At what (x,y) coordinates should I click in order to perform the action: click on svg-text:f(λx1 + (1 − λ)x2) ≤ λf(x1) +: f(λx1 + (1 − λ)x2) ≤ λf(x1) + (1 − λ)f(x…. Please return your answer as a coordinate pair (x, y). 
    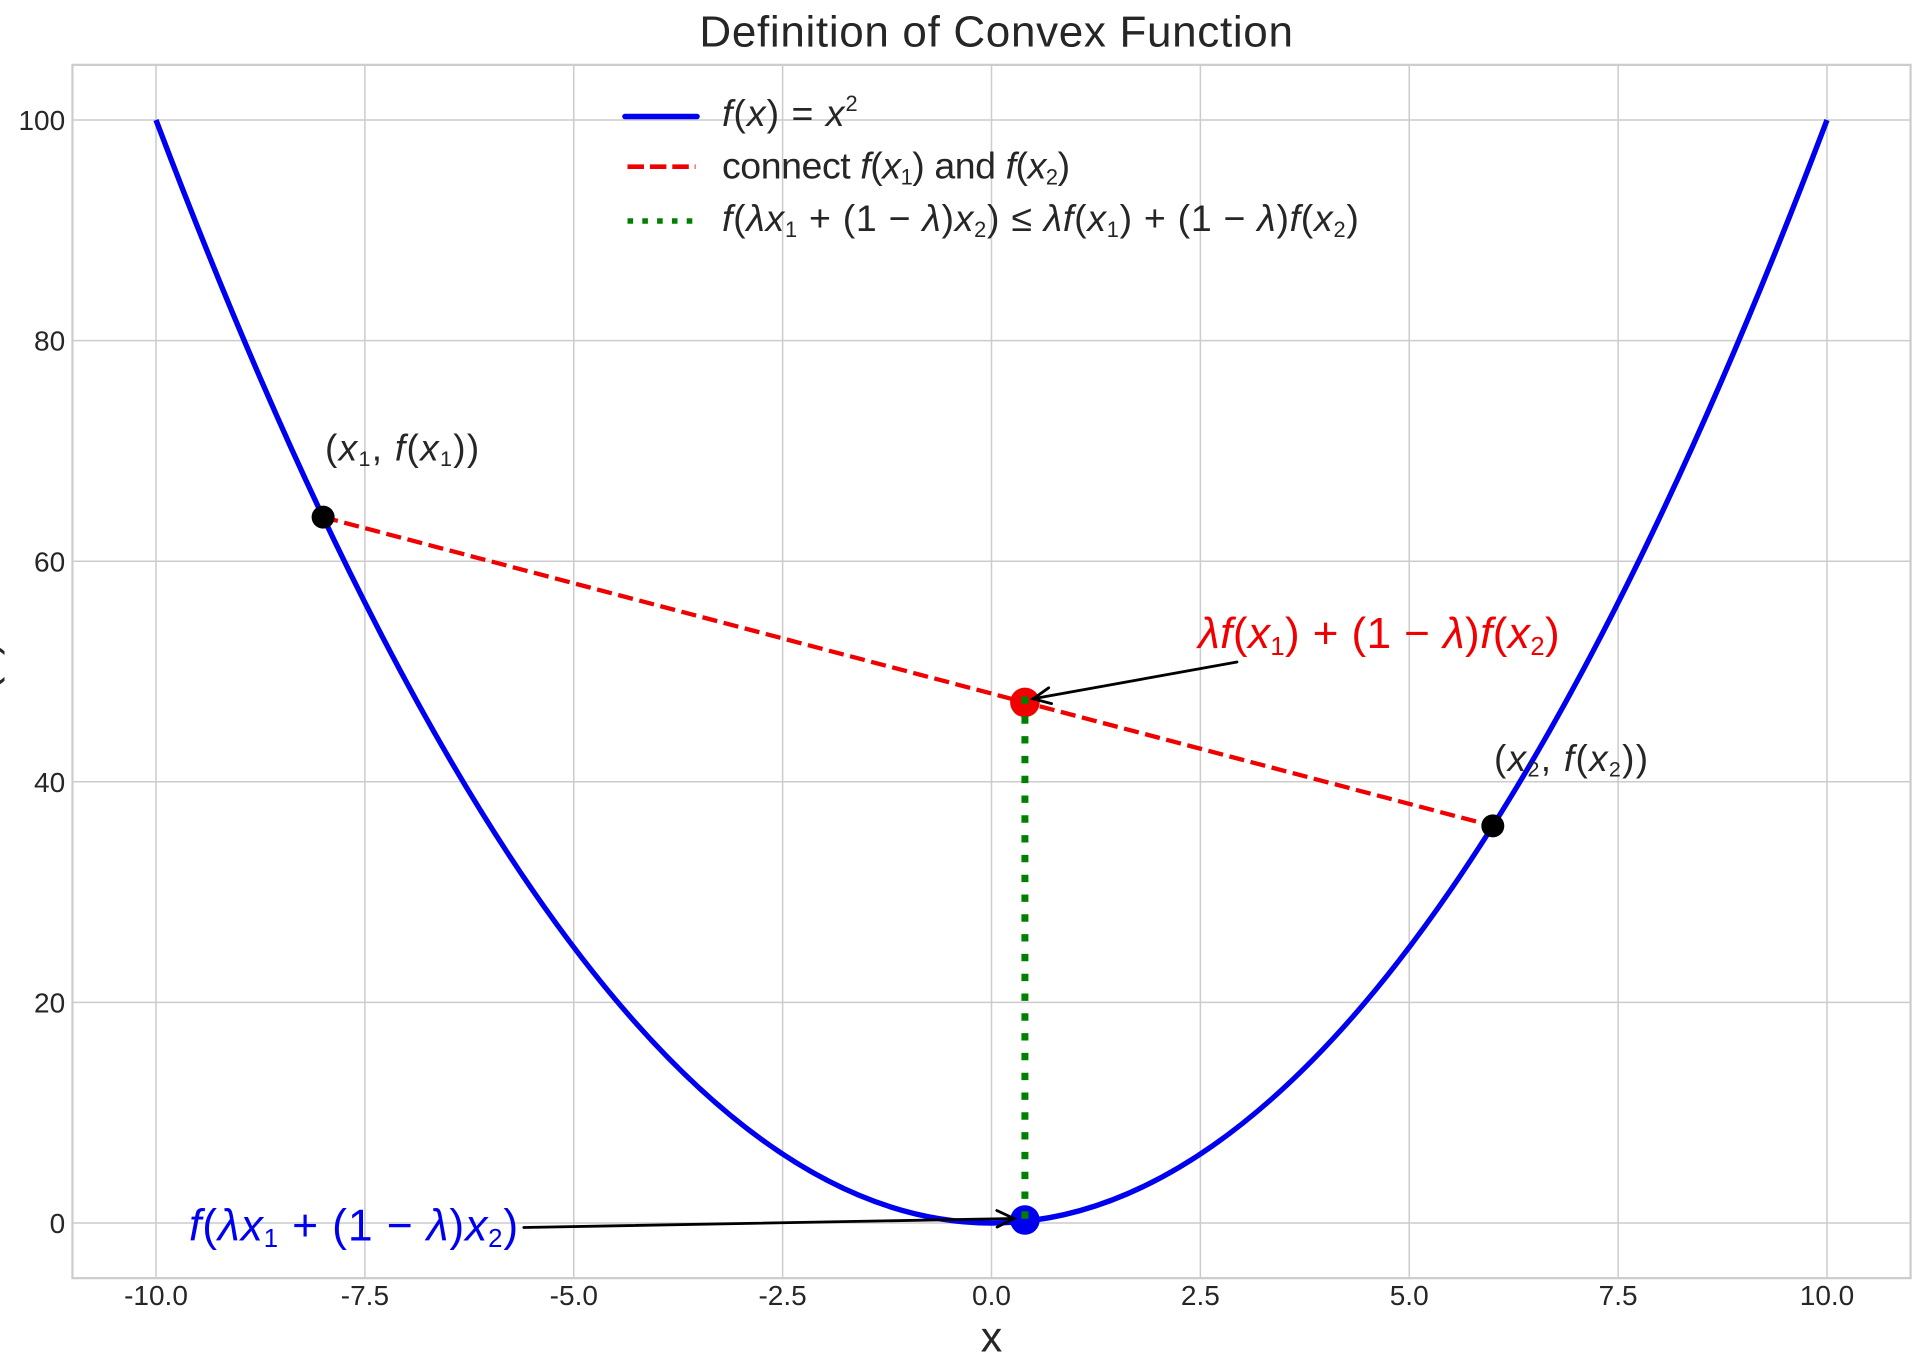
    Looking at the image, I should click on (1041, 219).